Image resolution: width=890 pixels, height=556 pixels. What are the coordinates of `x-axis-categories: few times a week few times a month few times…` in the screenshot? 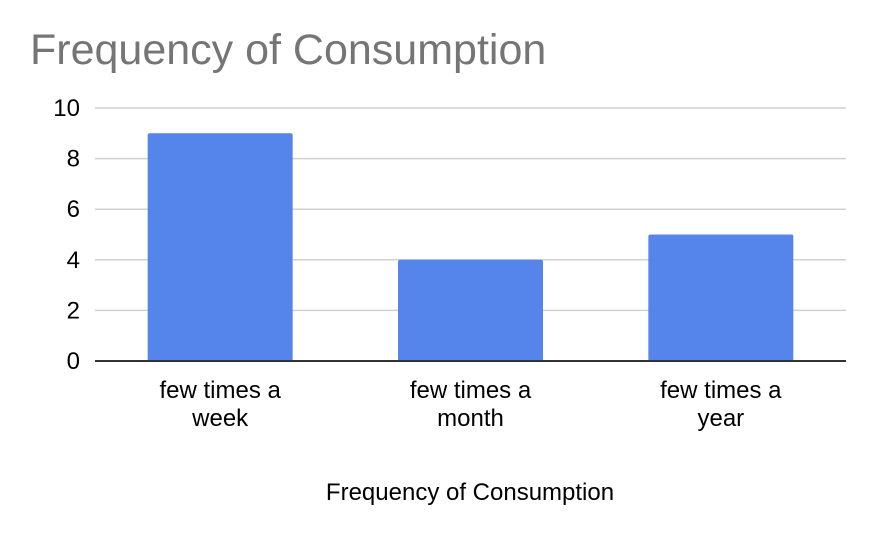 It's located at (470, 404).